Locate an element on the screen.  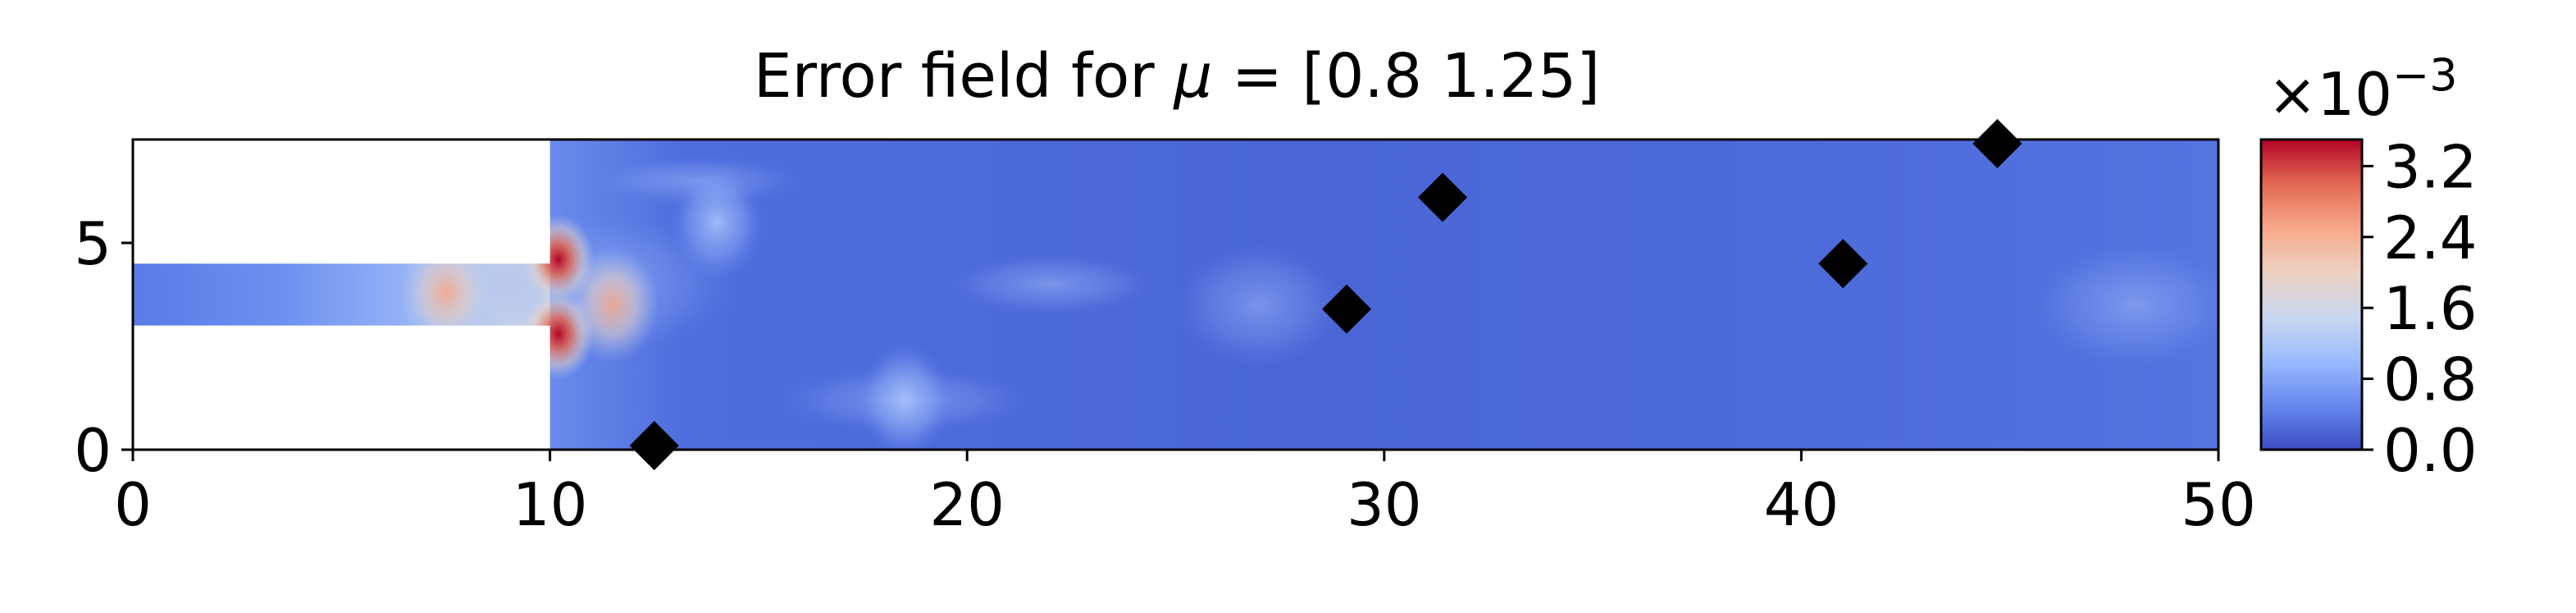
colorbar: 0.00.81.62.43.2 ×10⁻³ is located at coordinates (2368, 267).